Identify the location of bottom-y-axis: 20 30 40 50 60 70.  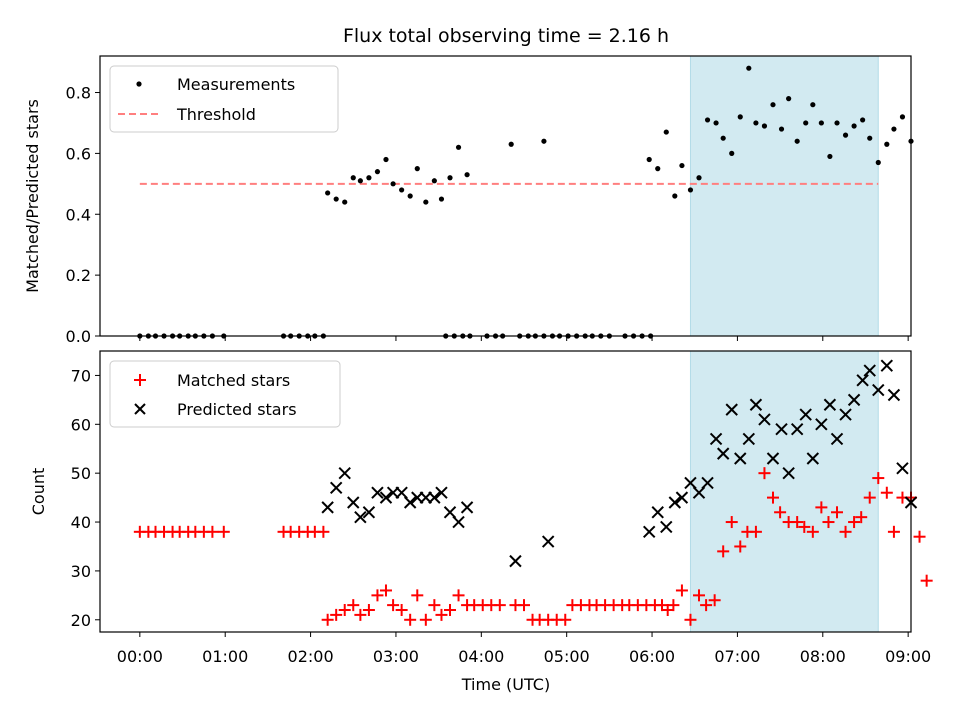
(85, 498).